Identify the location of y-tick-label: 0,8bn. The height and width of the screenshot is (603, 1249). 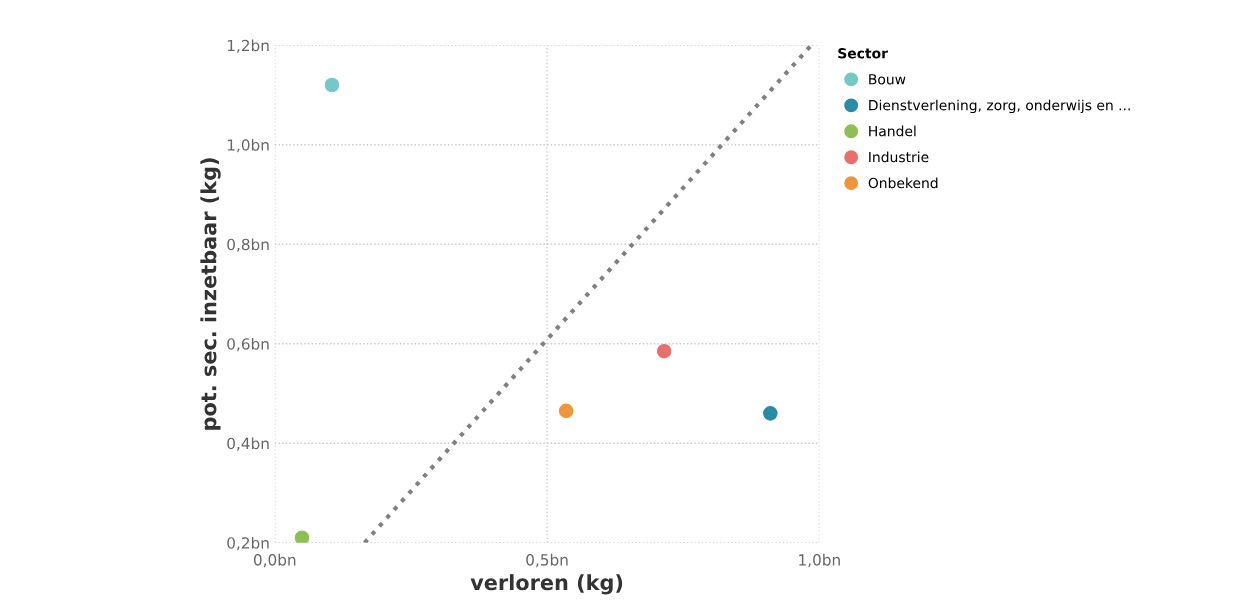
(248, 245).